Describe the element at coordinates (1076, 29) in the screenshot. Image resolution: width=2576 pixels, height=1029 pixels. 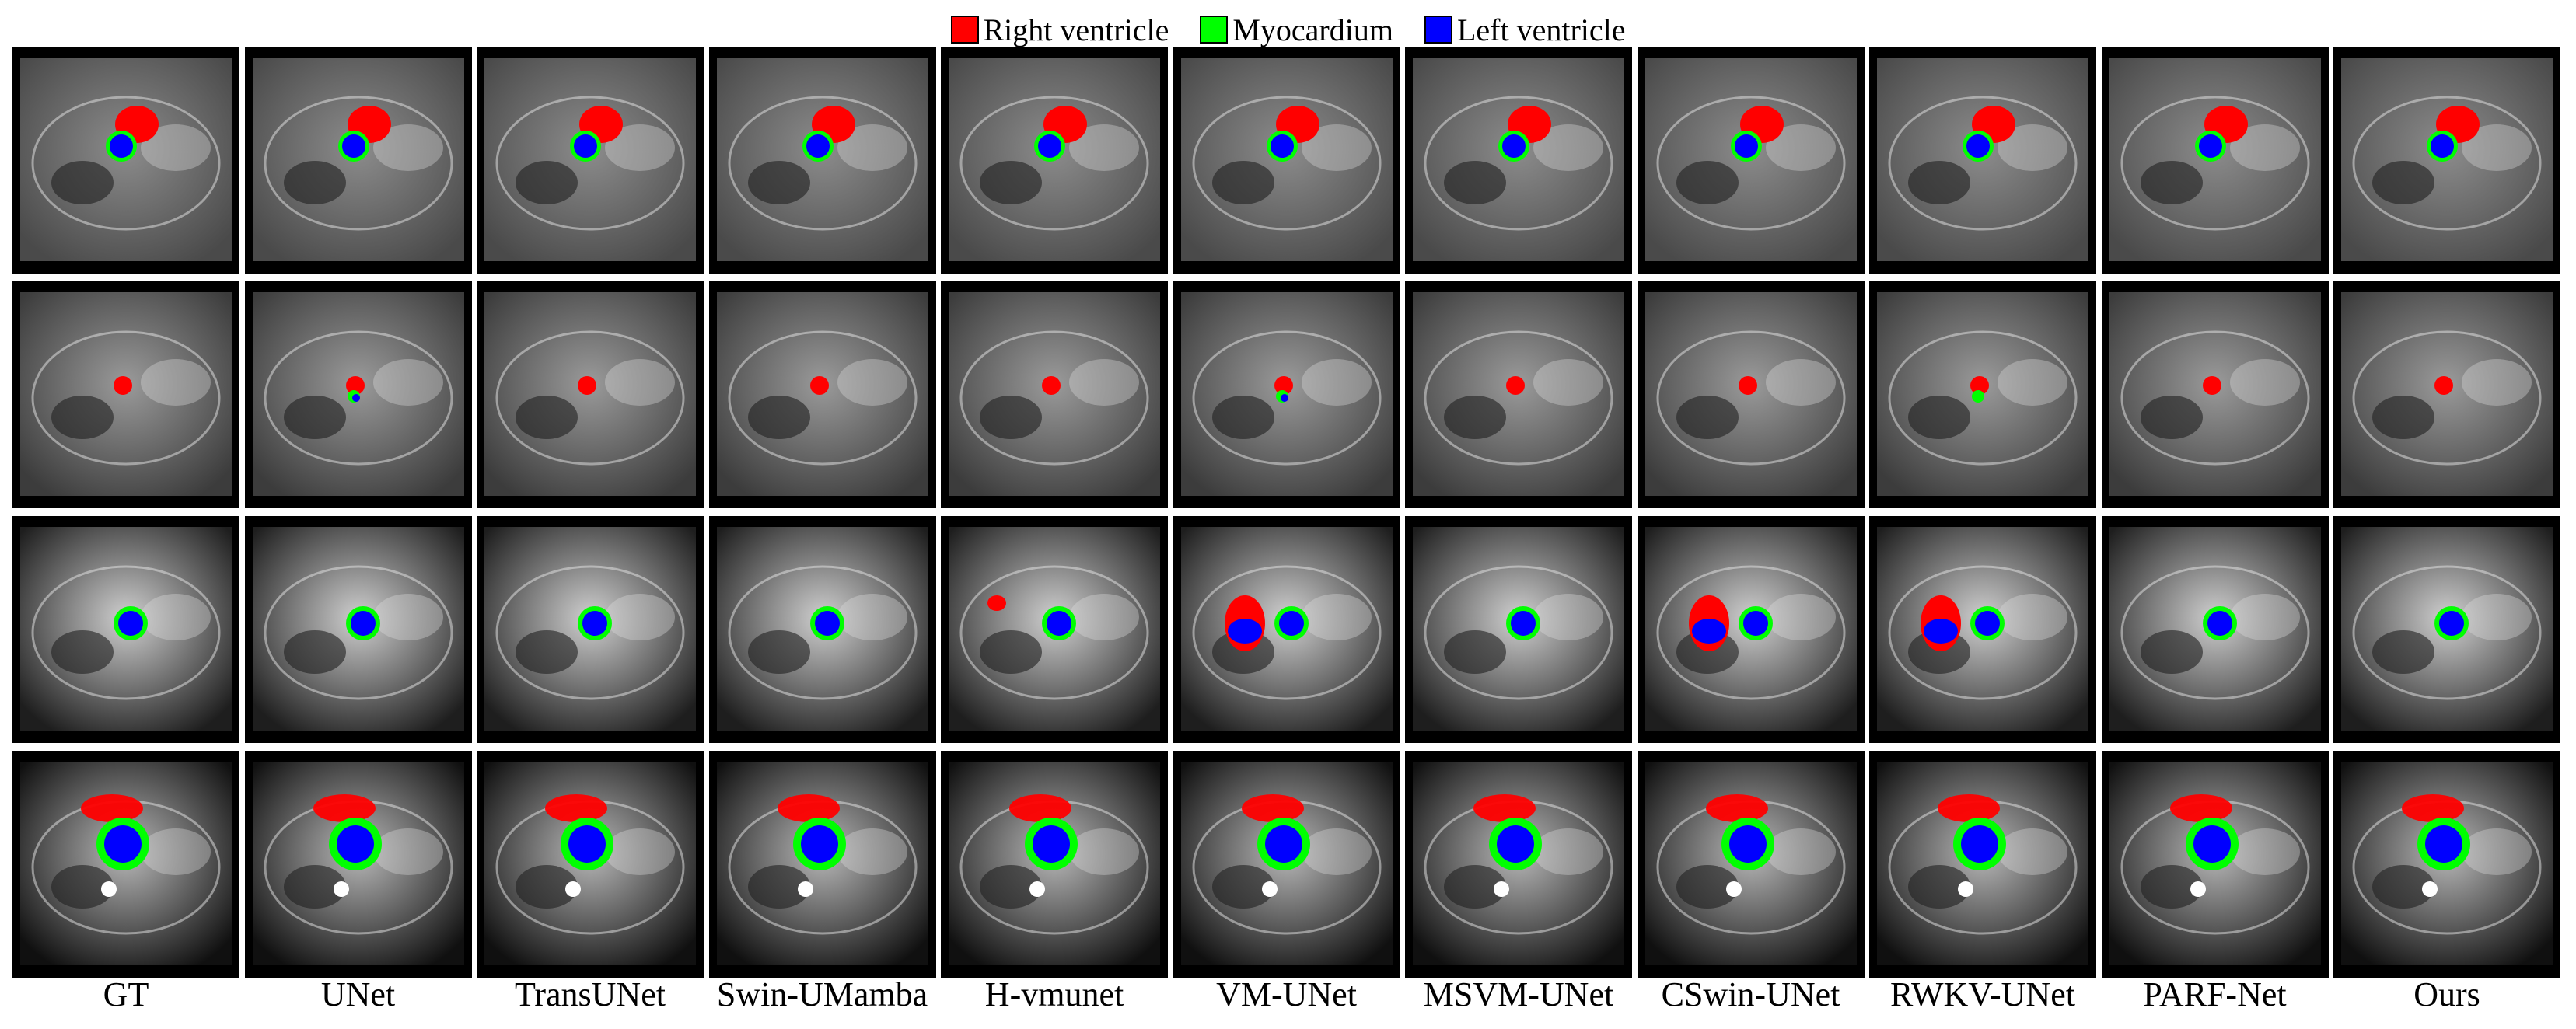
I see `legend-label: Right ventricle` at that location.